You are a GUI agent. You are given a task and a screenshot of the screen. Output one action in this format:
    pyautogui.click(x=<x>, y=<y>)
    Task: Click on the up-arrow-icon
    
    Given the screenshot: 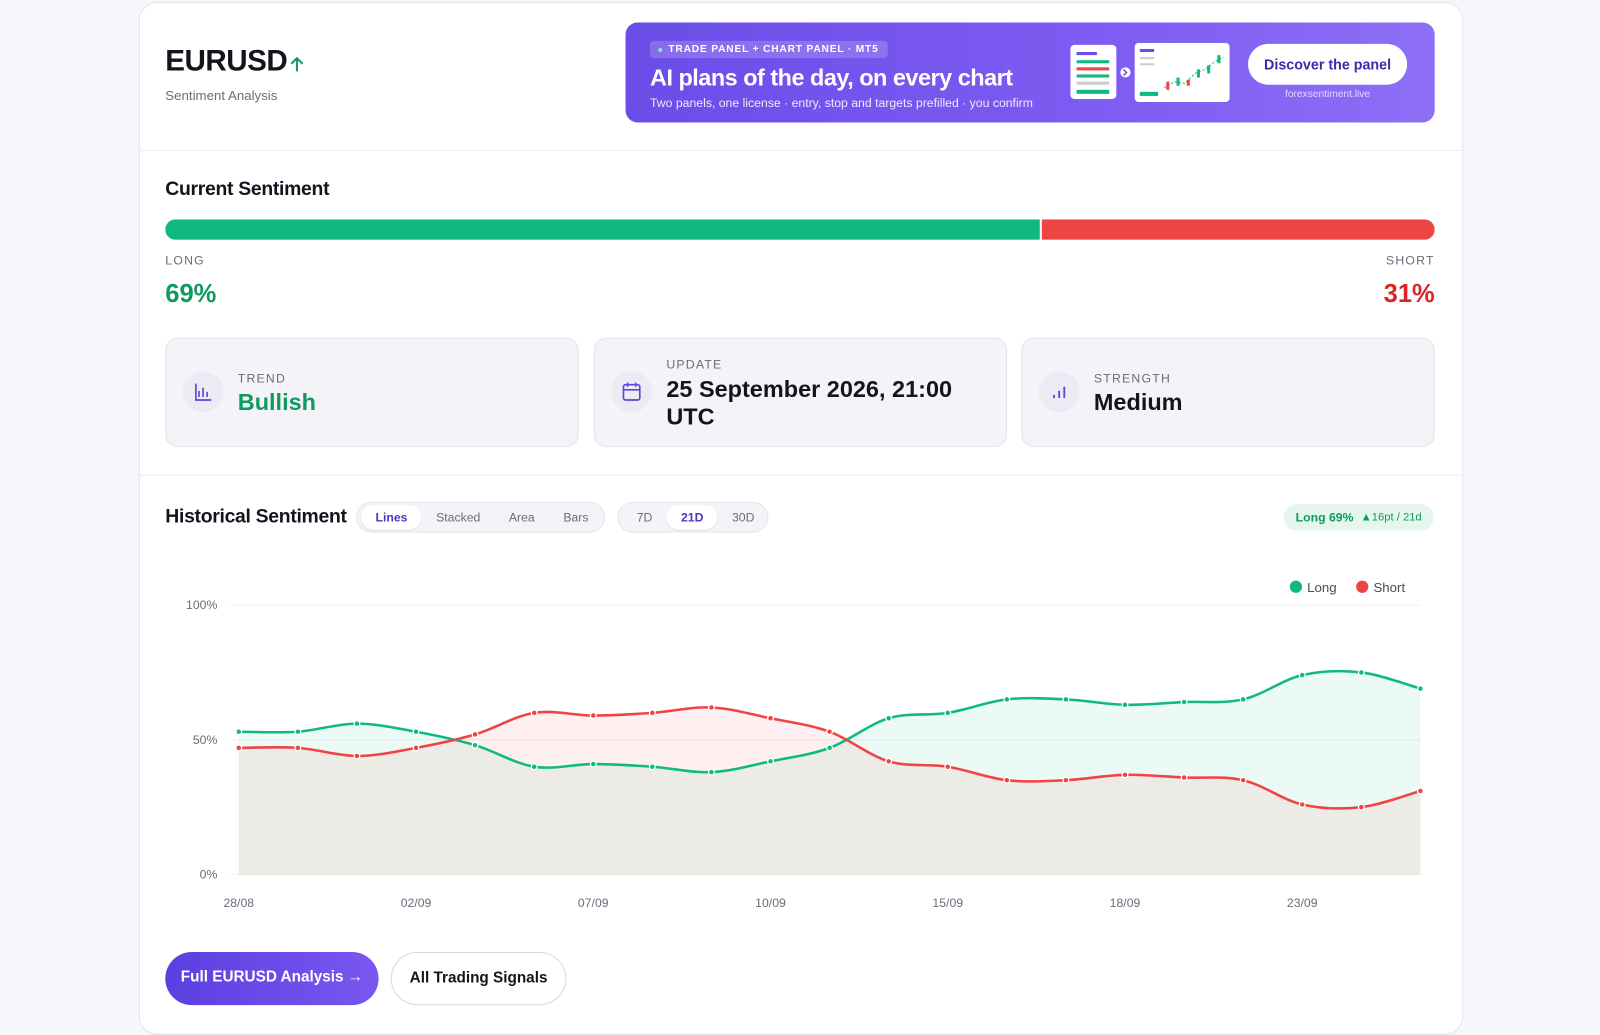 What is the action you would take?
    pyautogui.click(x=297, y=64)
    